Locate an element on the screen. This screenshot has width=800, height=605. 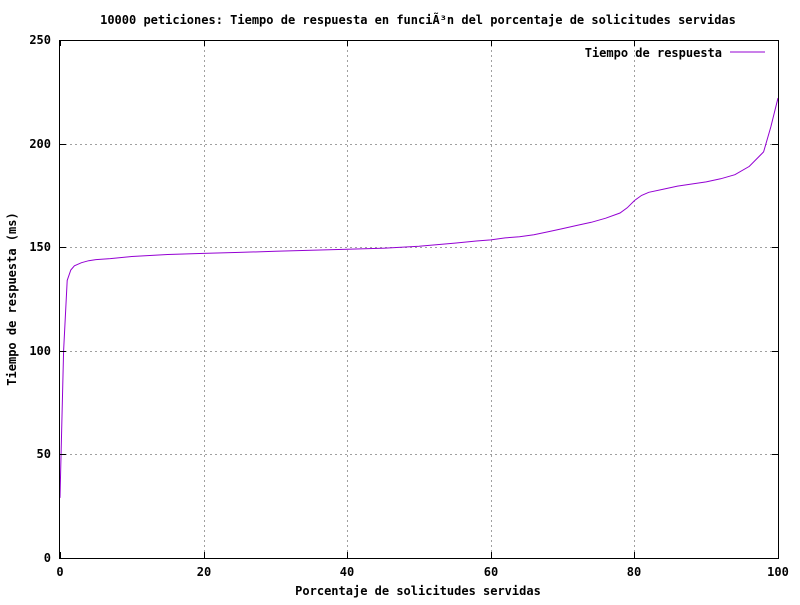
y-axis-label: Tiempo de respuesta (ms) is located at coordinates (12, 298).